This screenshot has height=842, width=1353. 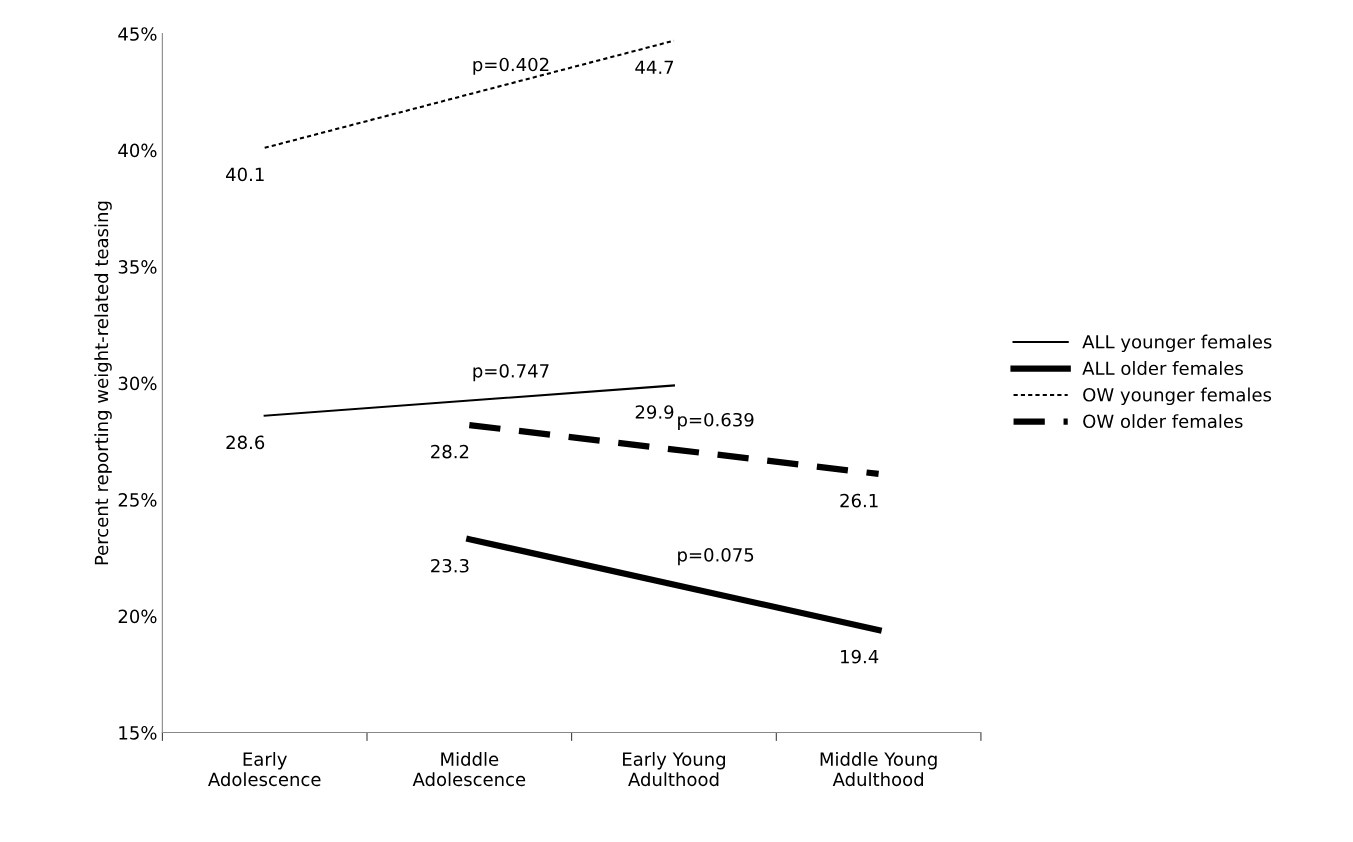 I want to click on data-label: 40.1, so click(x=245, y=174).